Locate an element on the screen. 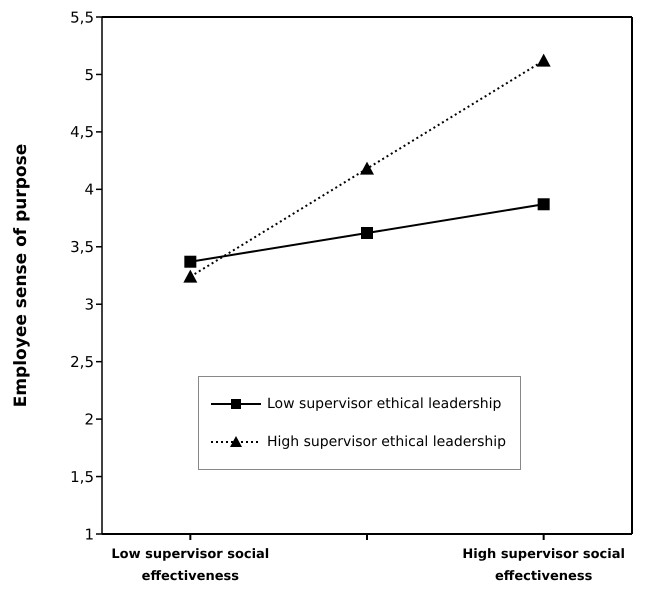 The height and width of the screenshot is (603, 646). x-tick-label: Low supervisor social effectiveness is located at coordinates (190, 565).